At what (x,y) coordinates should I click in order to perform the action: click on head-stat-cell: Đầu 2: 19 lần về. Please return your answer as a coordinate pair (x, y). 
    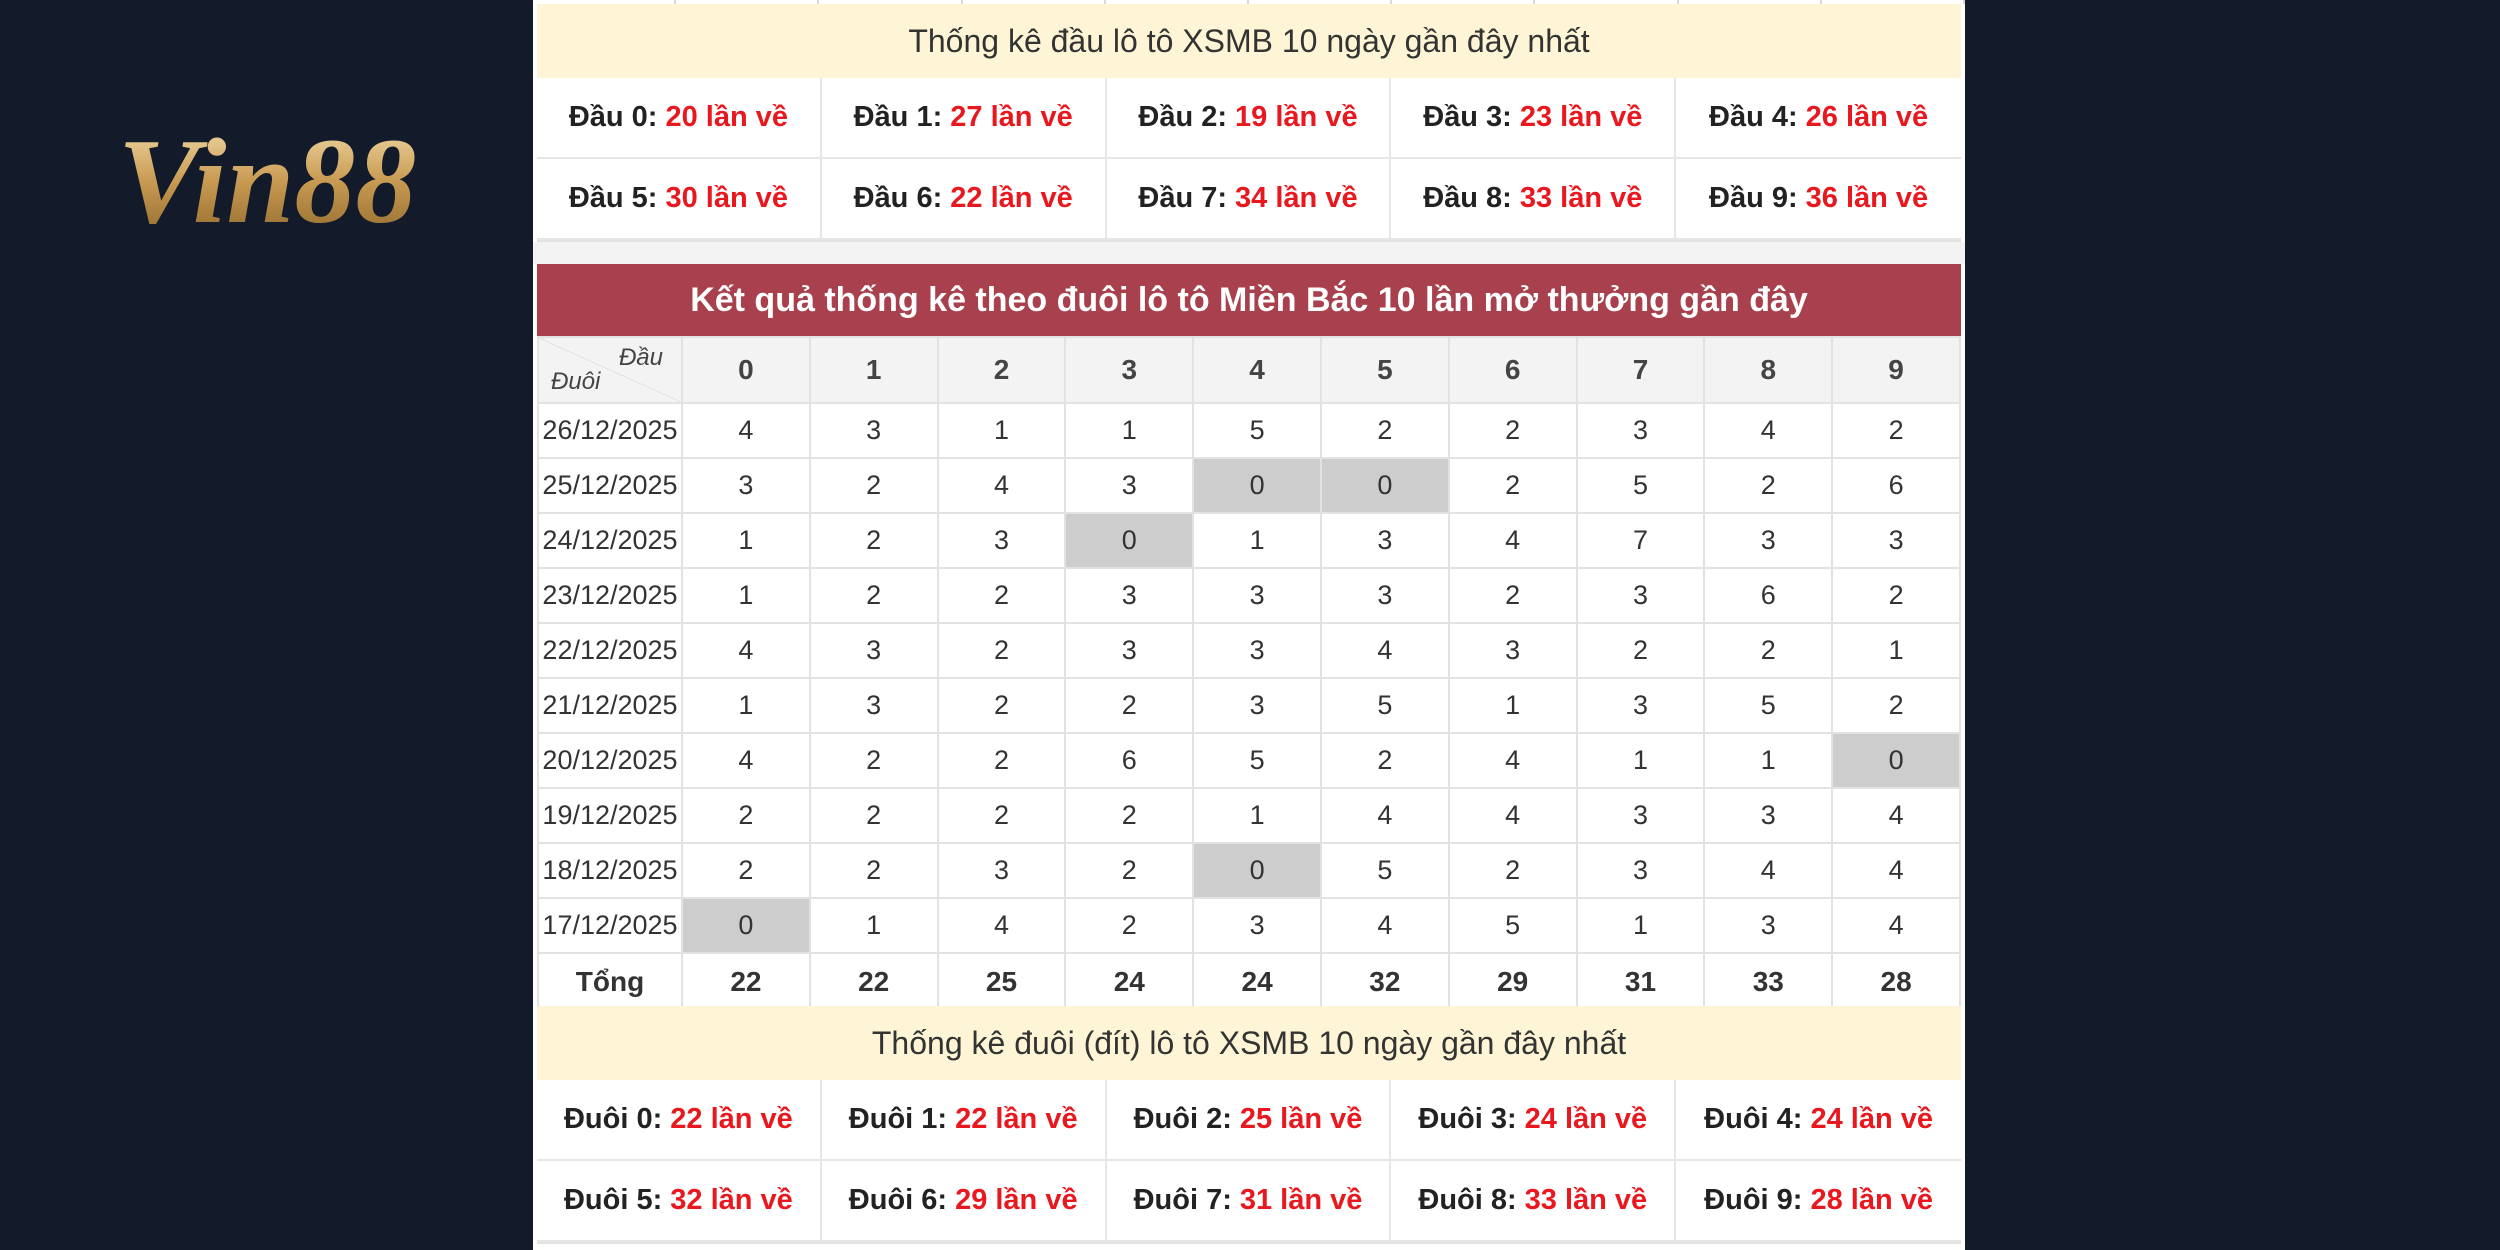
    Looking at the image, I should click on (1249, 118).